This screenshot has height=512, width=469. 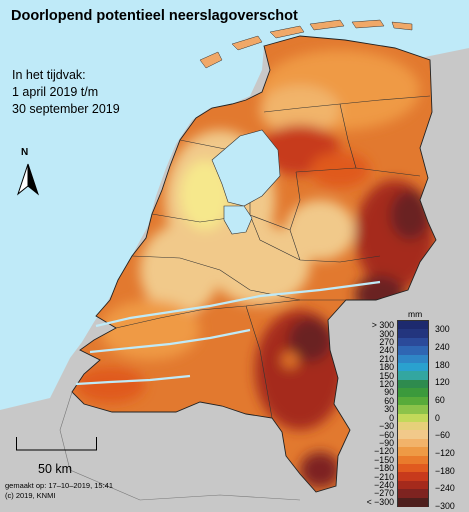 What do you see at coordinates (442, 329) in the screenshot?
I see `legend-label-right: 300` at bounding box center [442, 329].